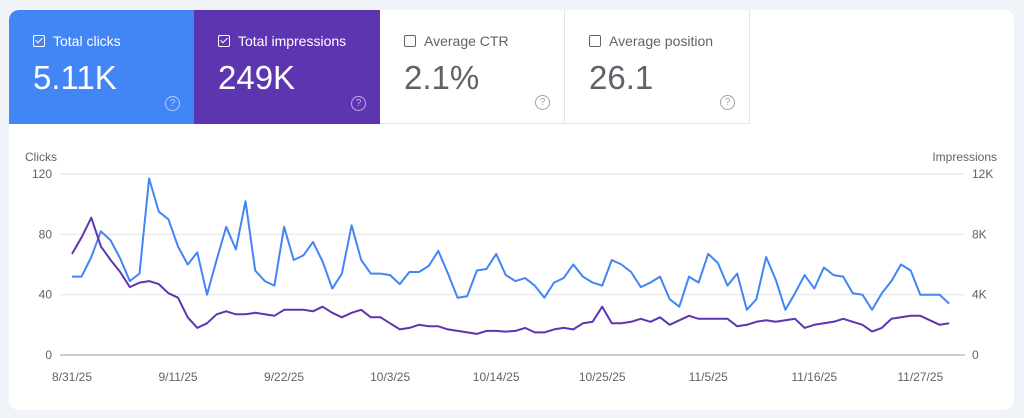 This screenshot has height=418, width=1024. Describe the element at coordinates (466, 41) in the screenshot. I see `metric-label: Average CTR` at that location.